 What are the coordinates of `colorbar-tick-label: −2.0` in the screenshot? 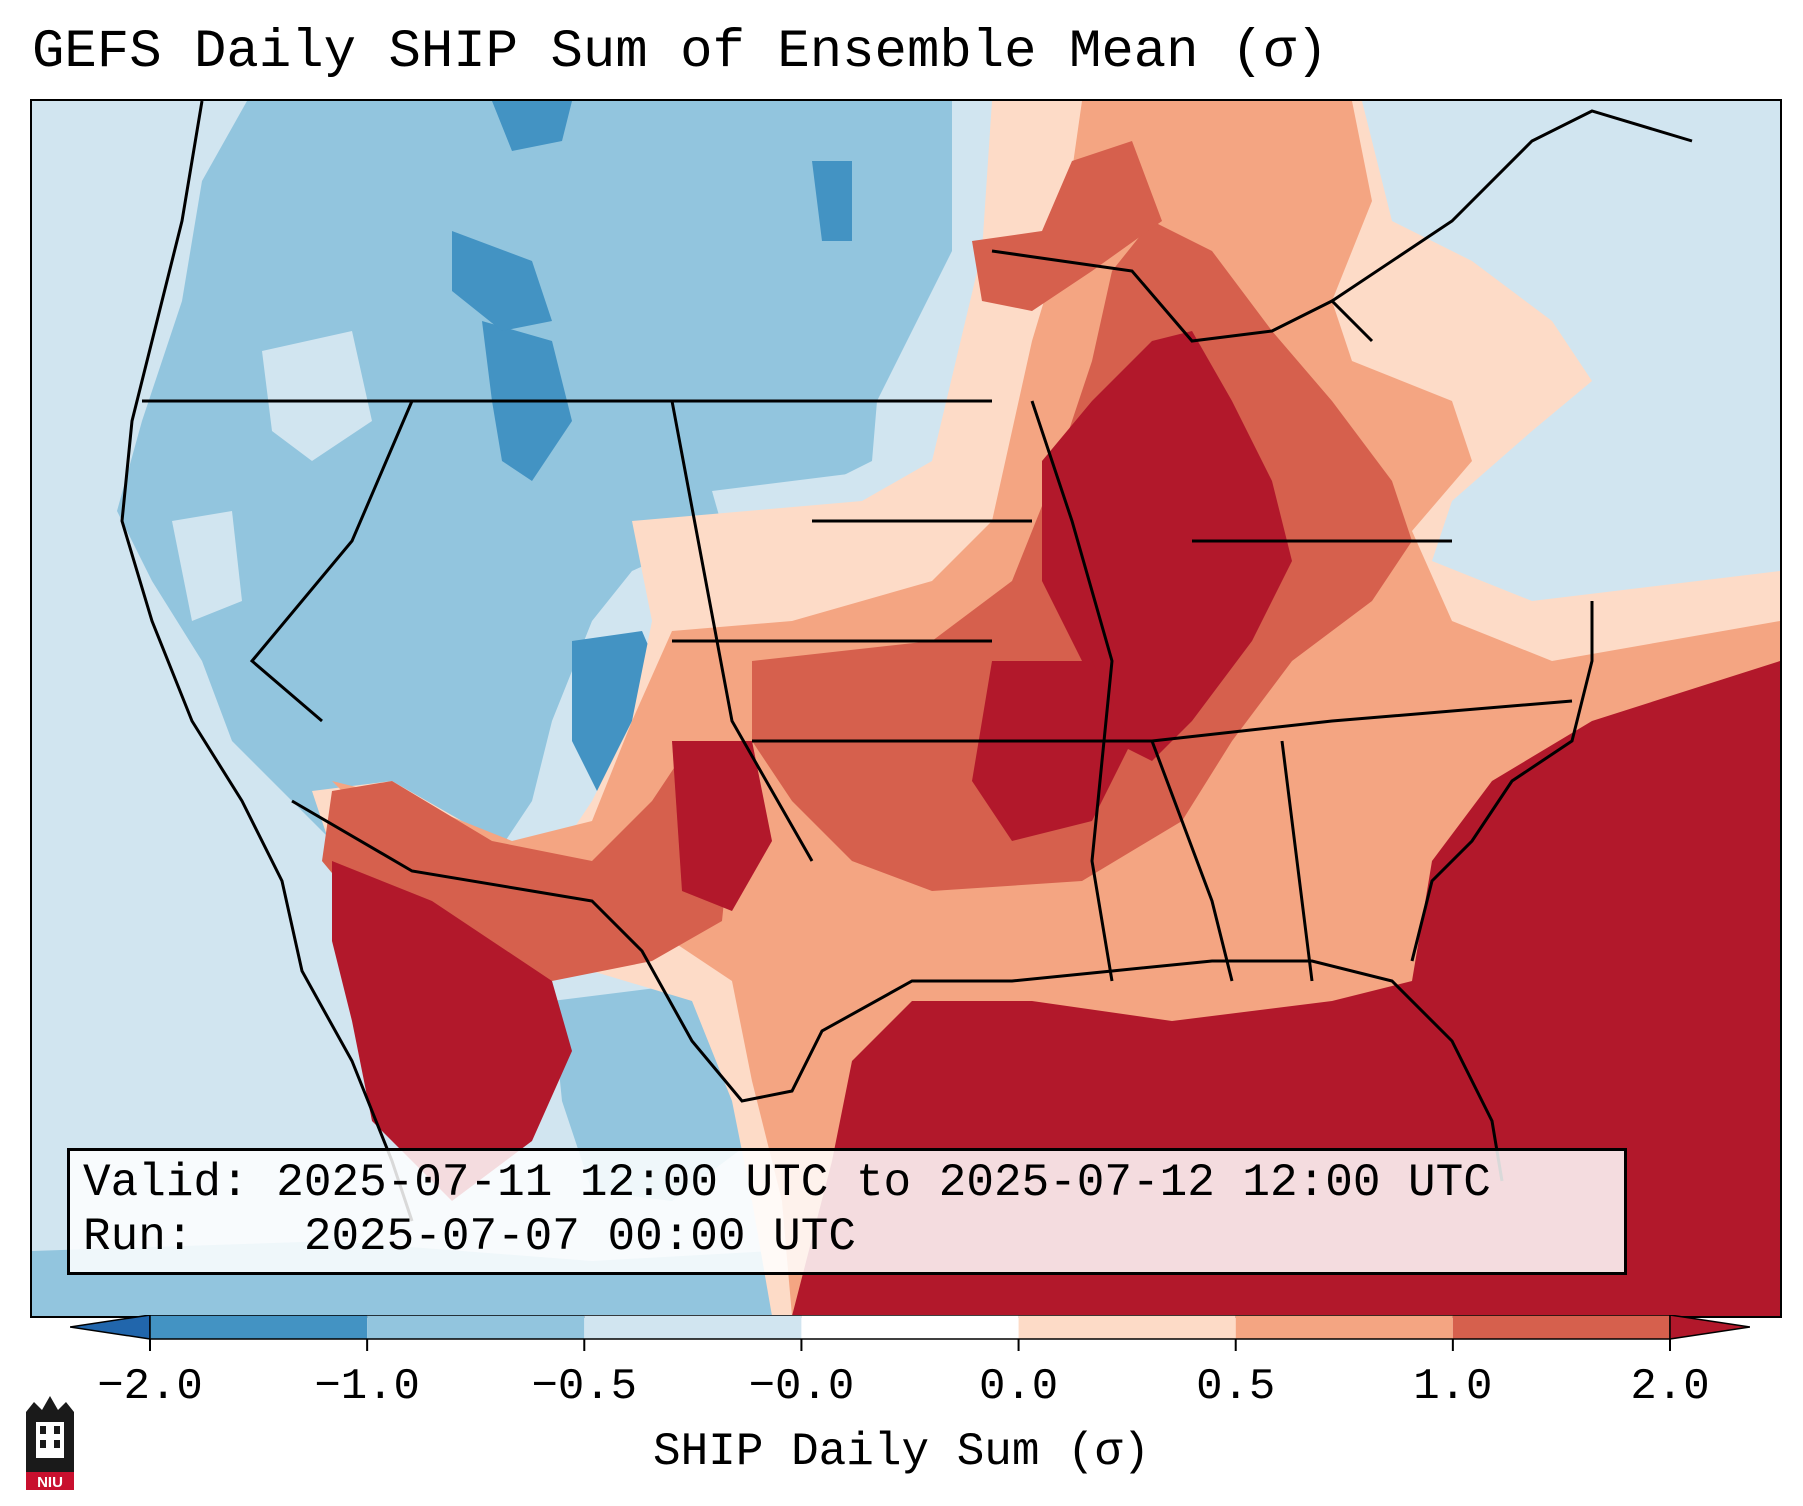 It's located at (150, 1387).